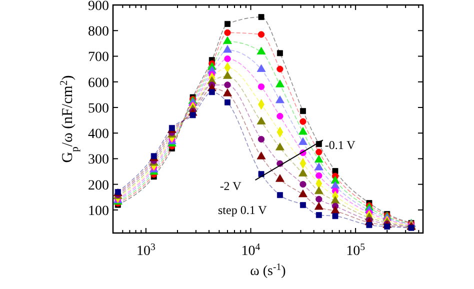 This screenshot has width=474, height=289. What do you see at coordinates (250, 250) in the screenshot?
I see `x-tick-label: 10$^{4}$` at bounding box center [250, 250].